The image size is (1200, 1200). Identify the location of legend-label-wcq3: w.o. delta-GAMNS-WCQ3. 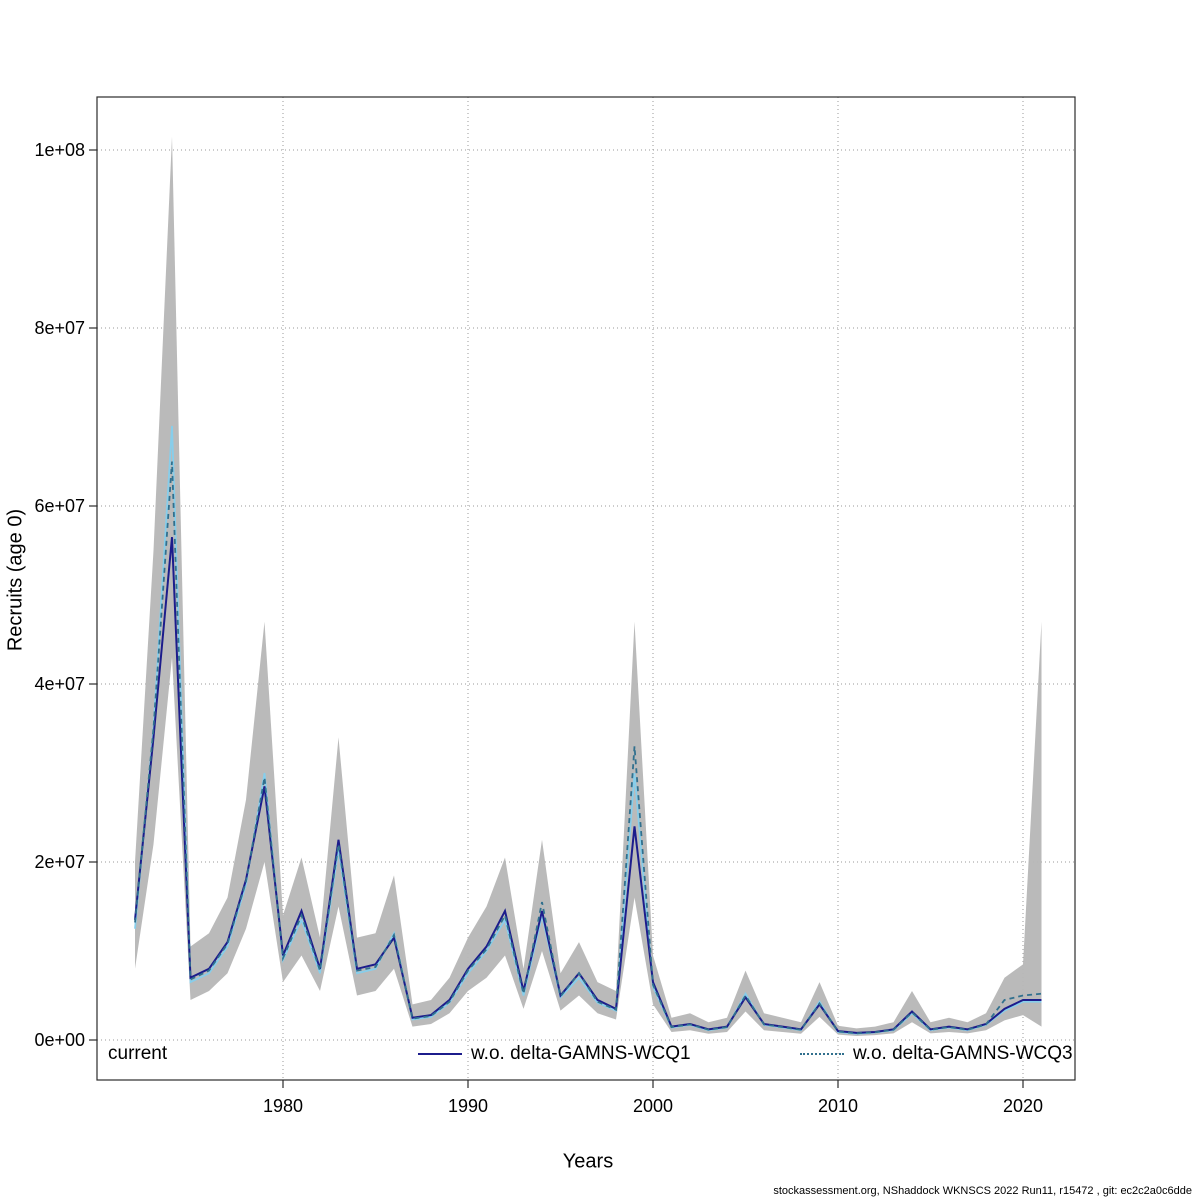
(963, 1053).